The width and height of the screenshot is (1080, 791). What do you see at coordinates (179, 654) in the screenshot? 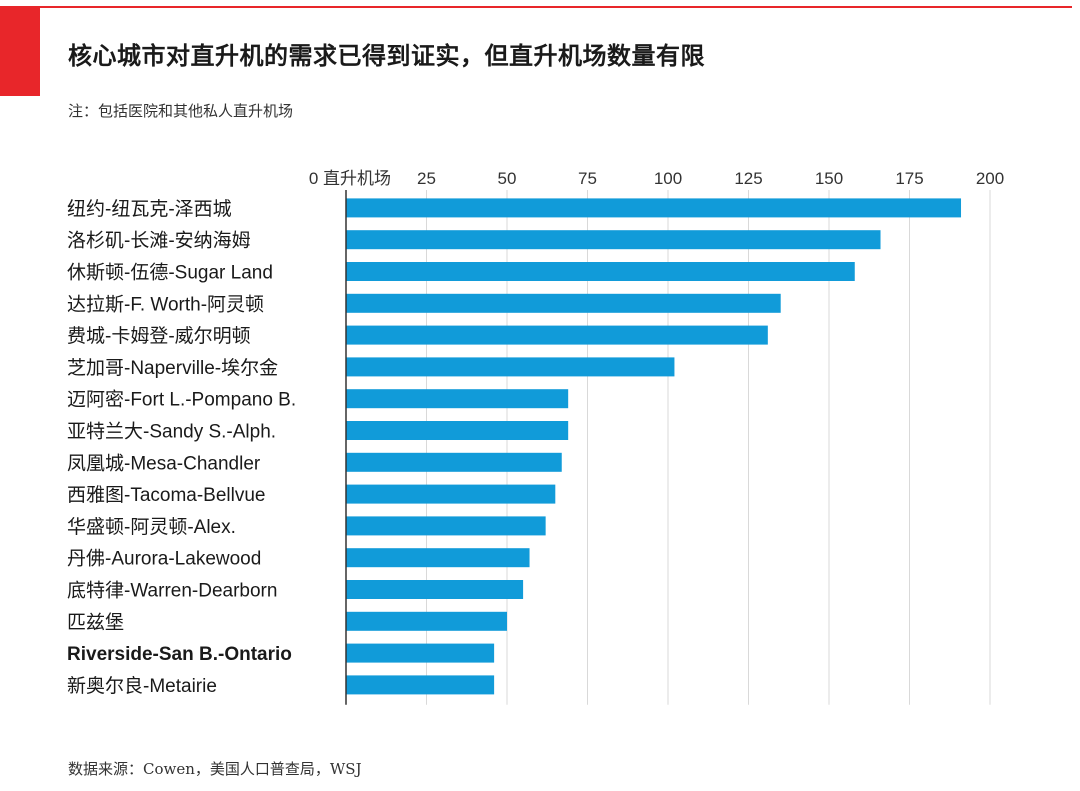
I see `category-label: Riverside-San B.-Ontario` at bounding box center [179, 654].